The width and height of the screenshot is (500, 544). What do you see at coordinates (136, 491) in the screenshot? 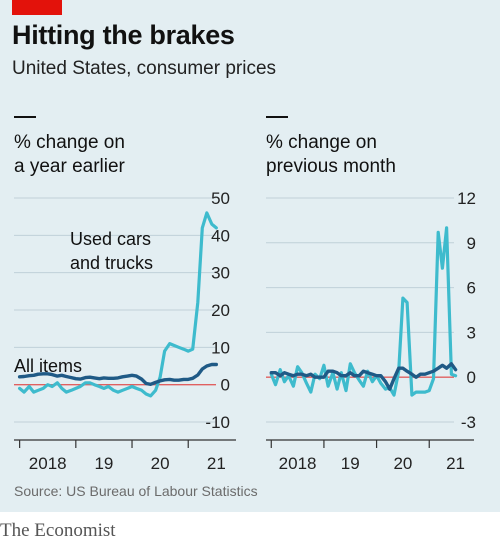
I see `source-note: Source: US Bureau of Labour Statistics` at bounding box center [136, 491].